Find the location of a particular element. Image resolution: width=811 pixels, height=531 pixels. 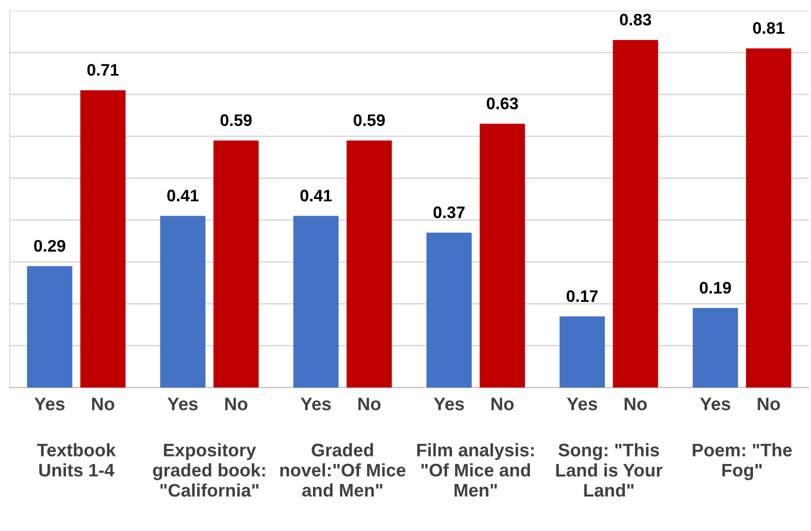

data-label: 0.81 is located at coordinates (768, 28).